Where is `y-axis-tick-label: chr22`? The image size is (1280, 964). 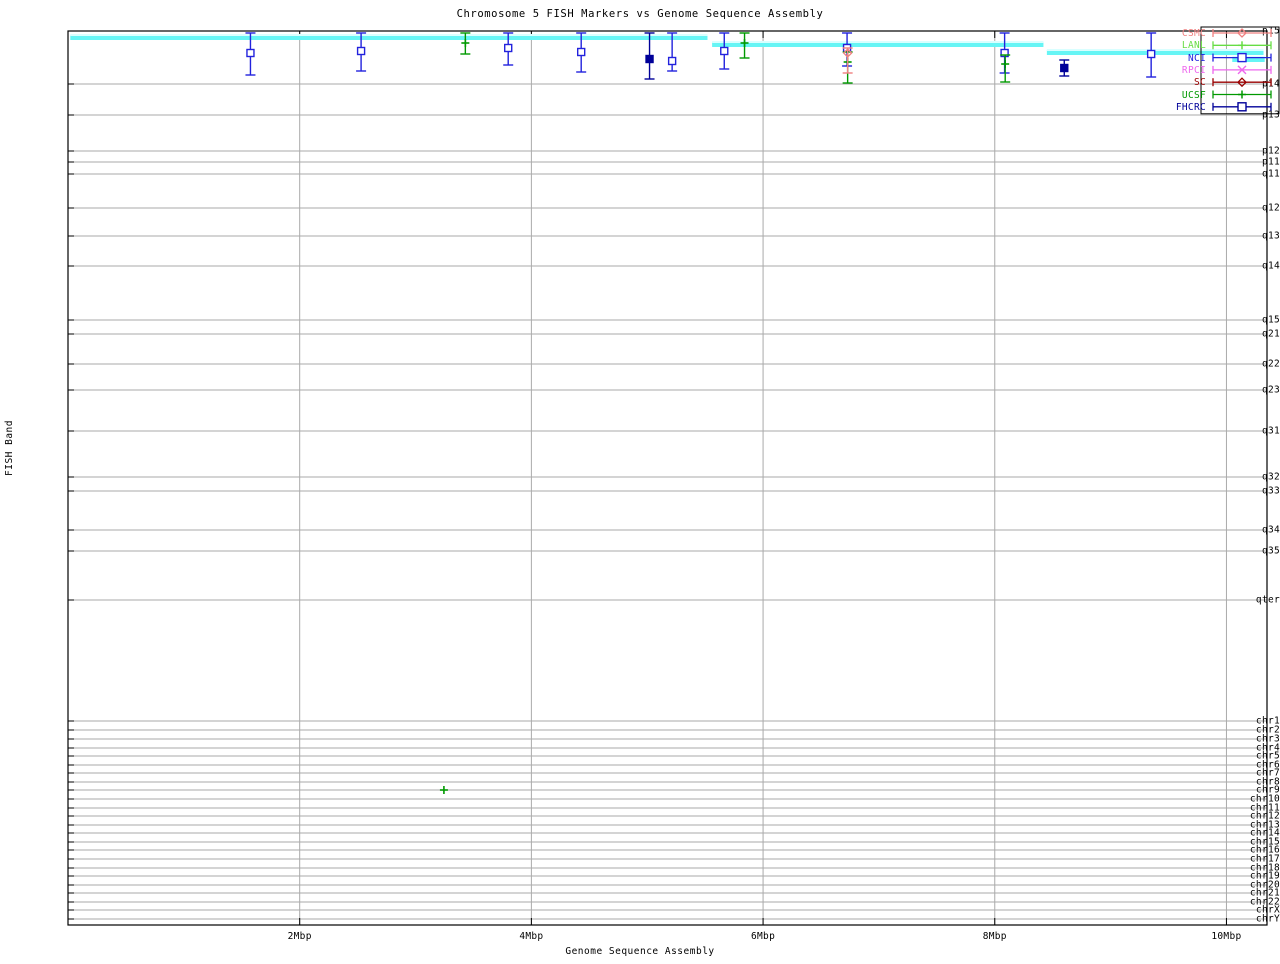 y-axis-tick-label: chr22 is located at coordinates (1264, 902).